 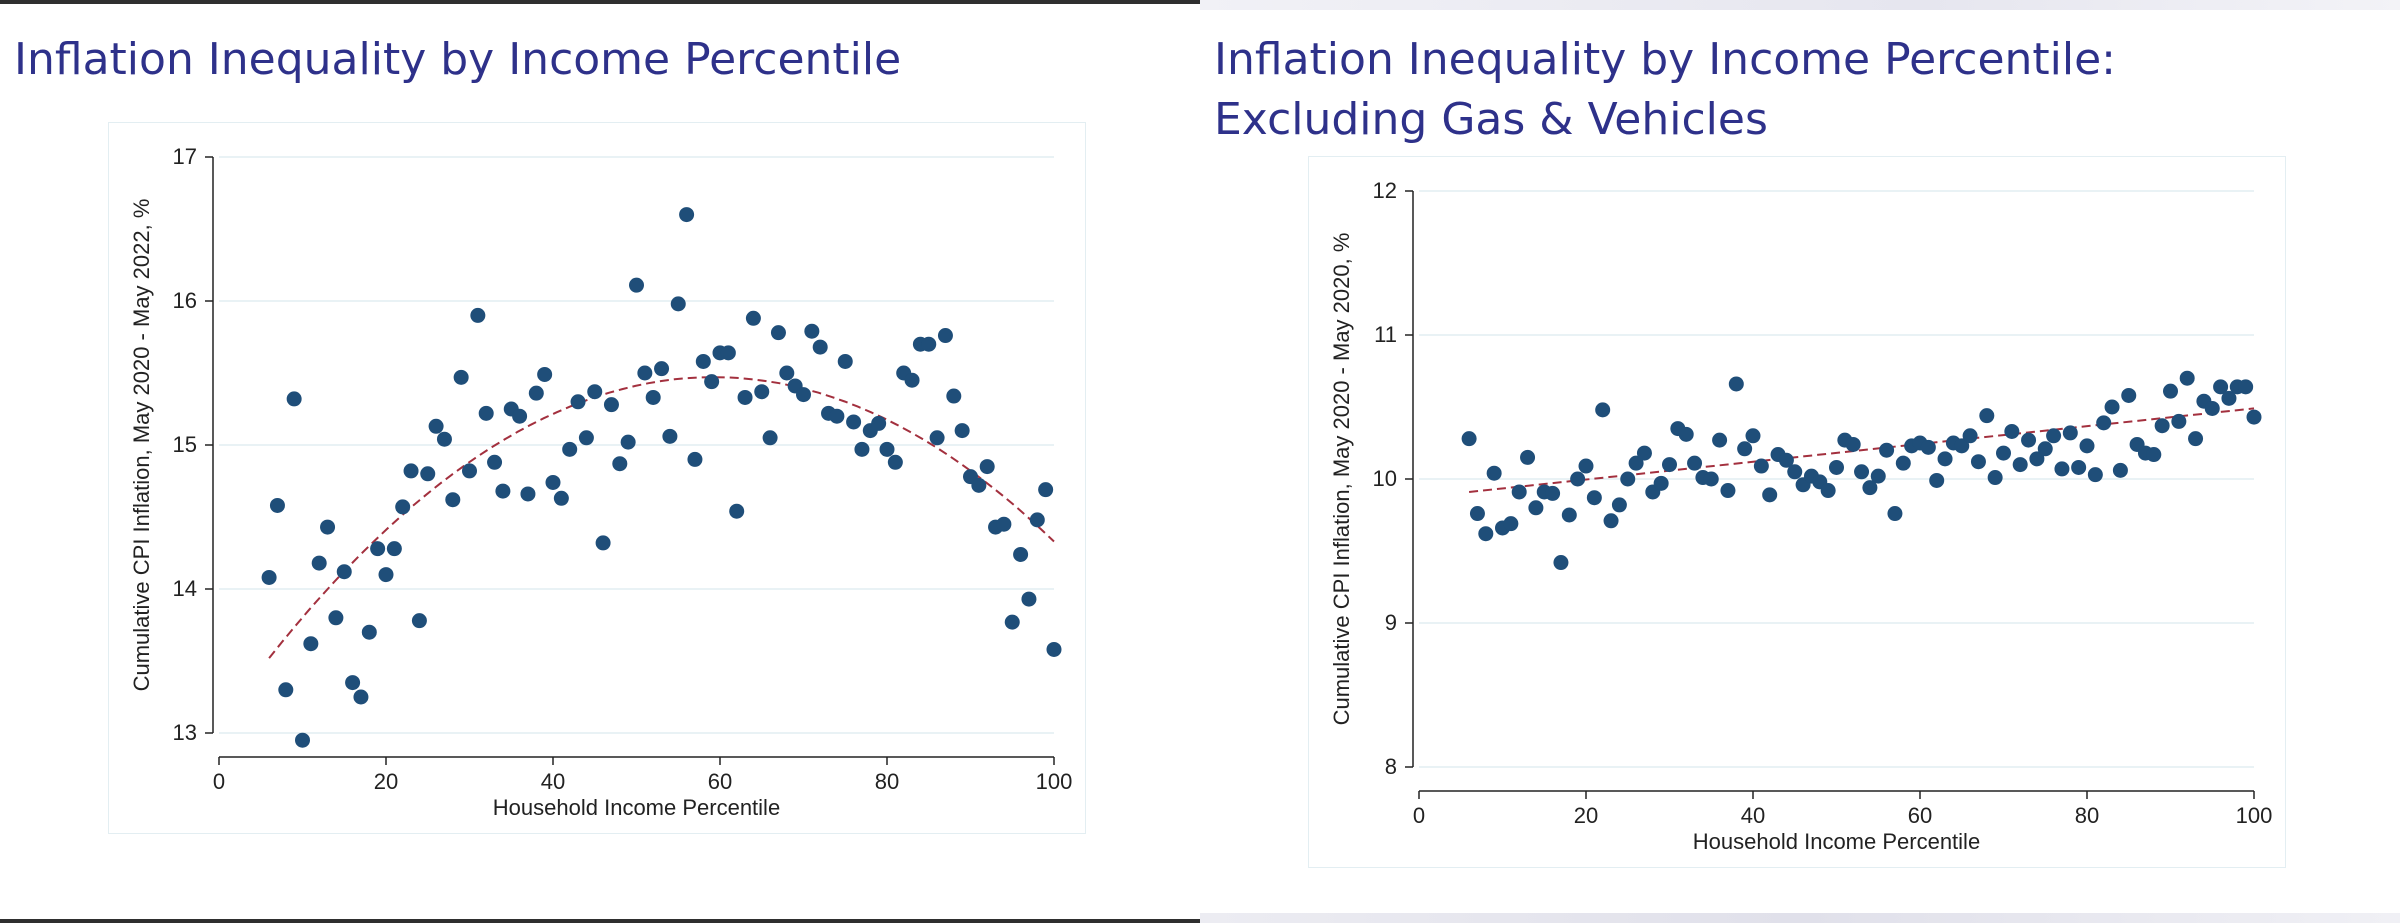 What do you see at coordinates (1800, 5) in the screenshot?
I see `top-divider` at bounding box center [1800, 5].